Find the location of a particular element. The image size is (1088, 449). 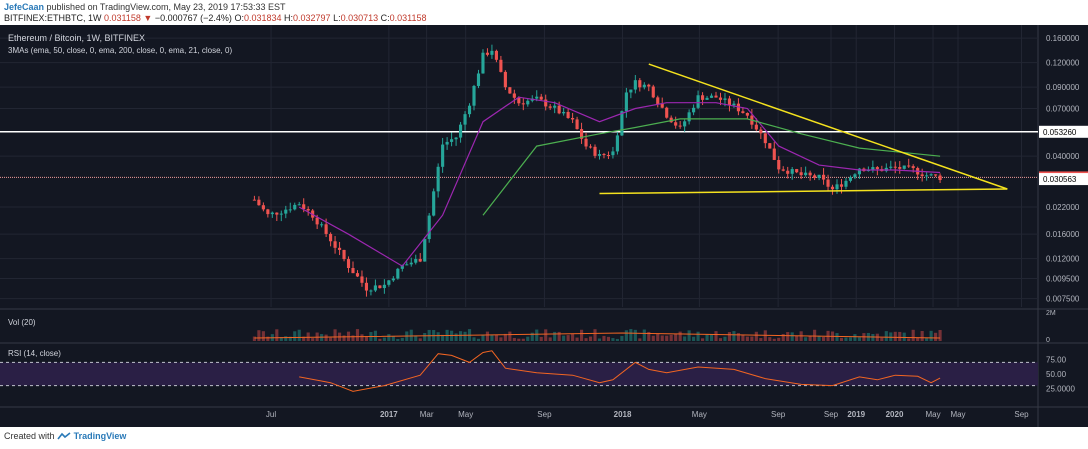

triangle-upper-line is located at coordinates (828, 126).